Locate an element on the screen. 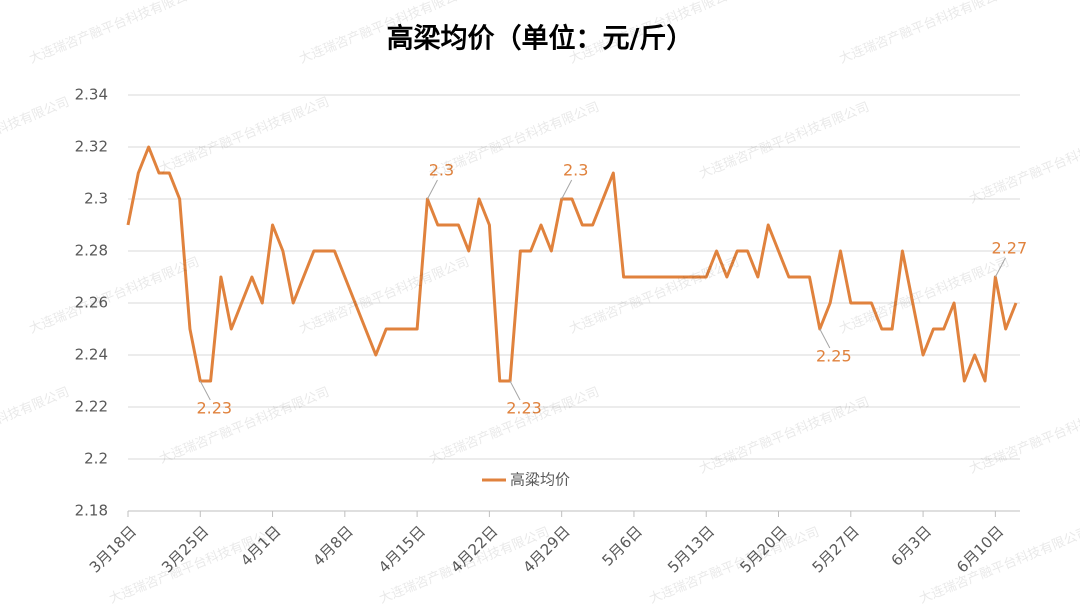 The height and width of the screenshot is (608, 1080). x-tick-label: 3月18日 is located at coordinates (113, 549).